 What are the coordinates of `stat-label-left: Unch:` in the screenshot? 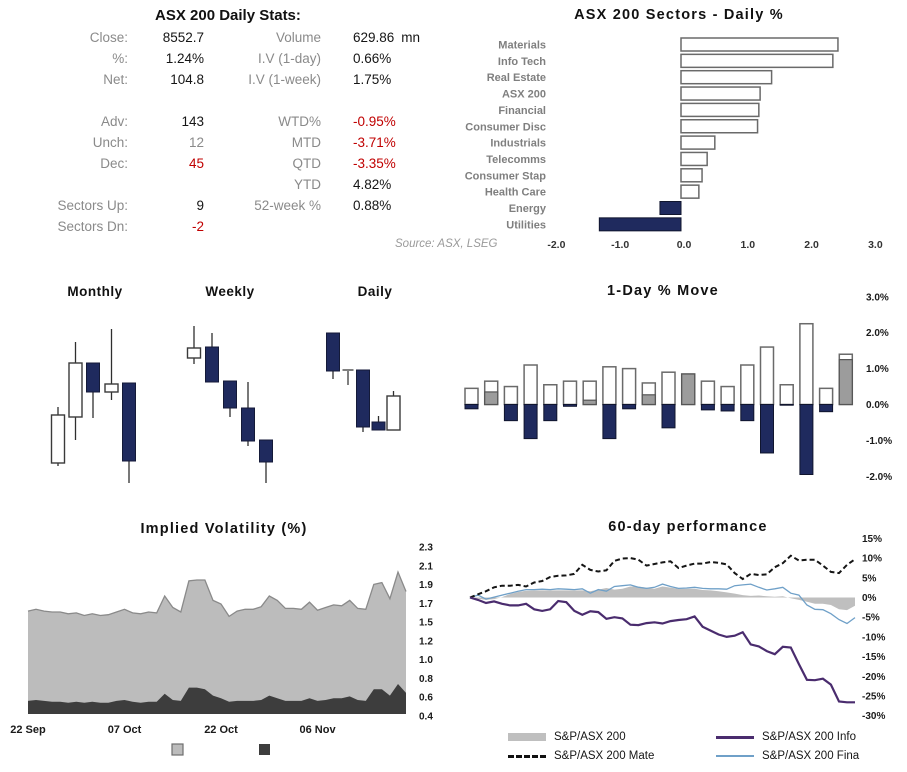 It's located at (110, 142).